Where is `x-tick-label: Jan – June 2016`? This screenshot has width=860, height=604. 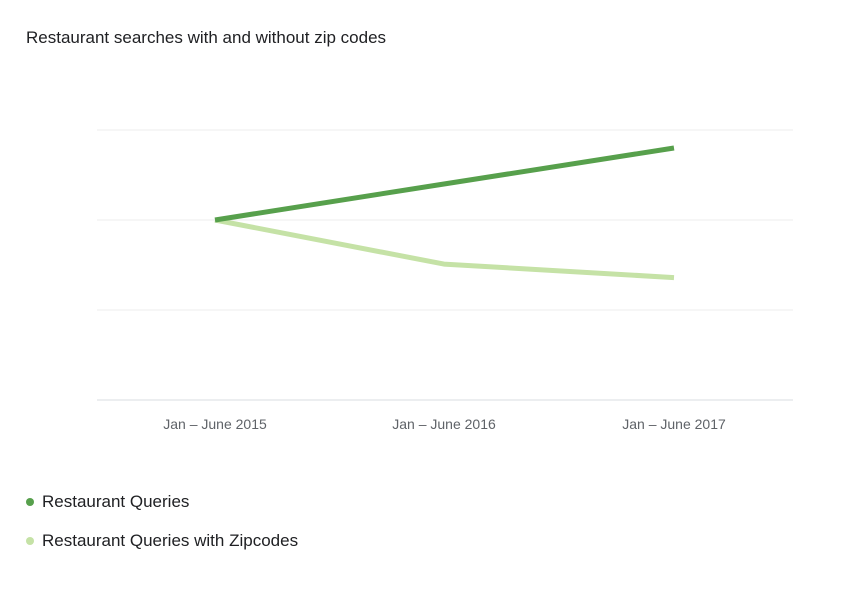 x-tick-label: Jan – June 2016 is located at coordinates (444, 424).